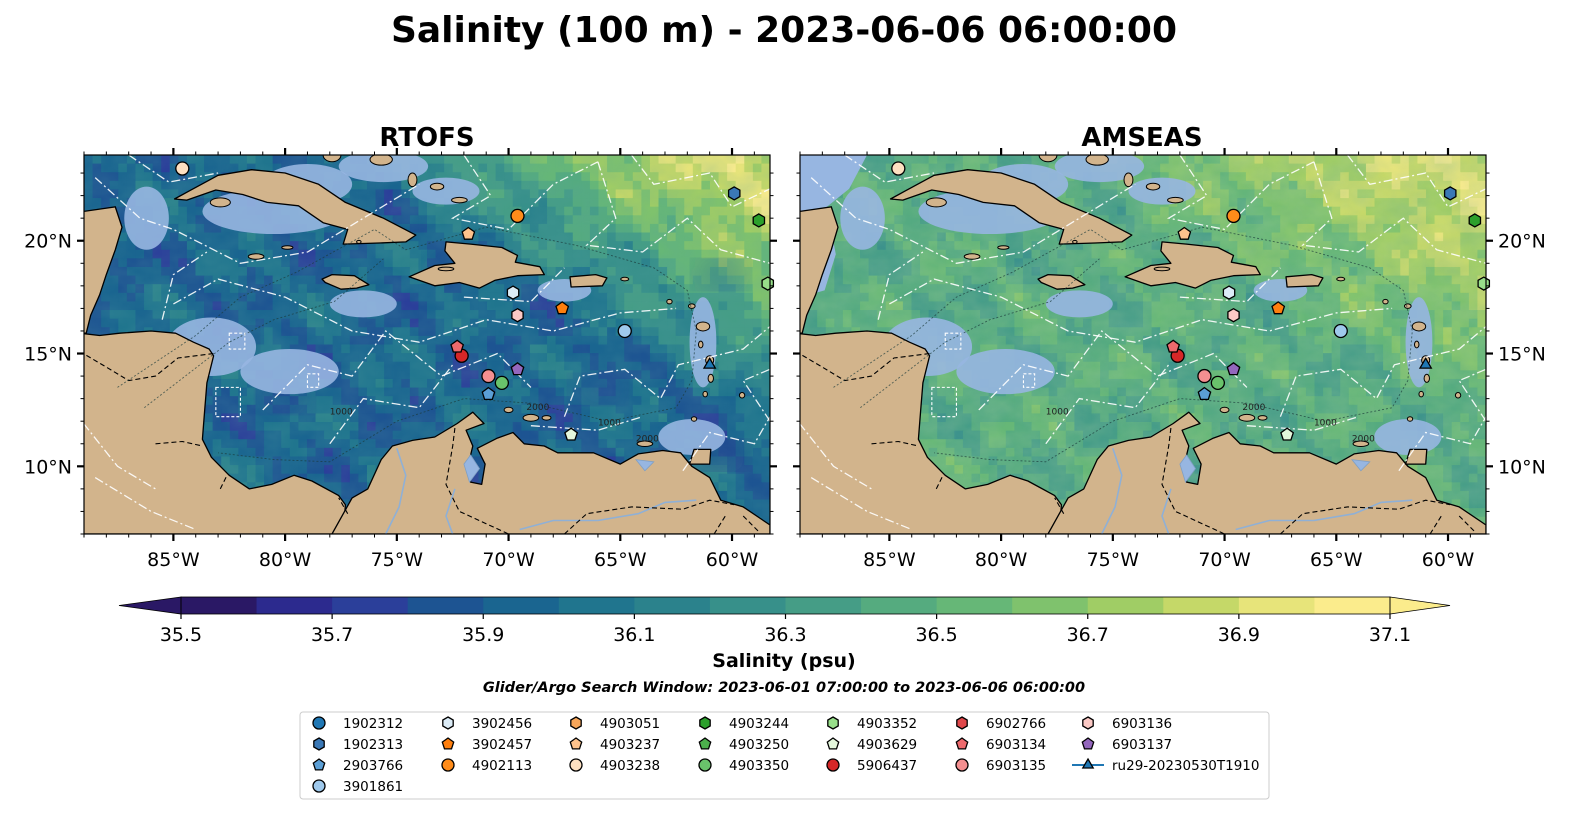 The height and width of the screenshot is (827, 1577). I want to click on legend-label: 4903244, so click(759, 724).